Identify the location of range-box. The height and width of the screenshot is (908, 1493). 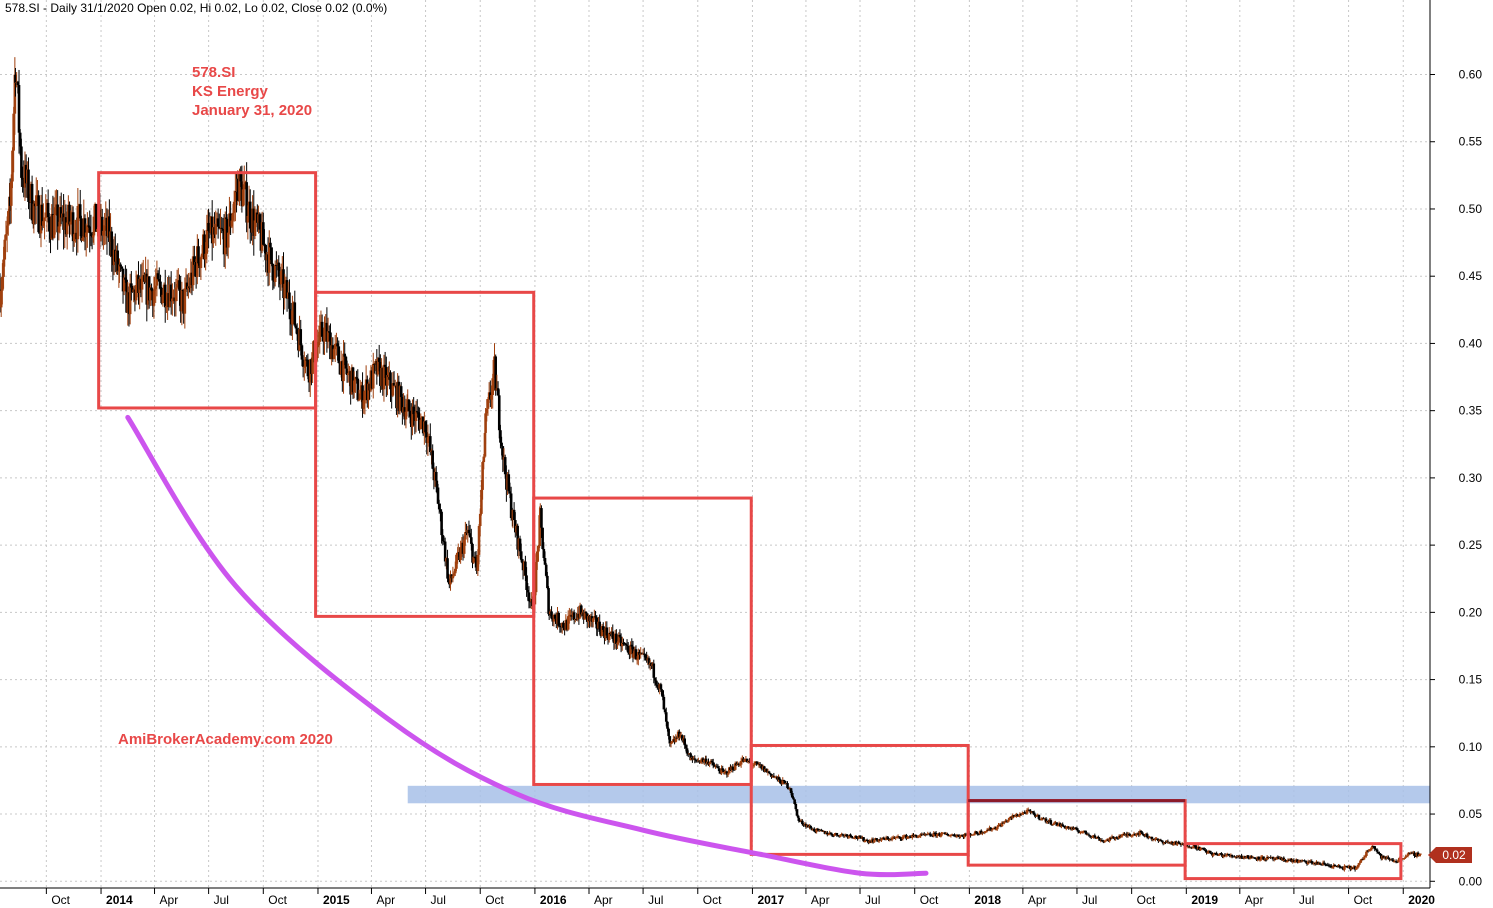
(642, 641).